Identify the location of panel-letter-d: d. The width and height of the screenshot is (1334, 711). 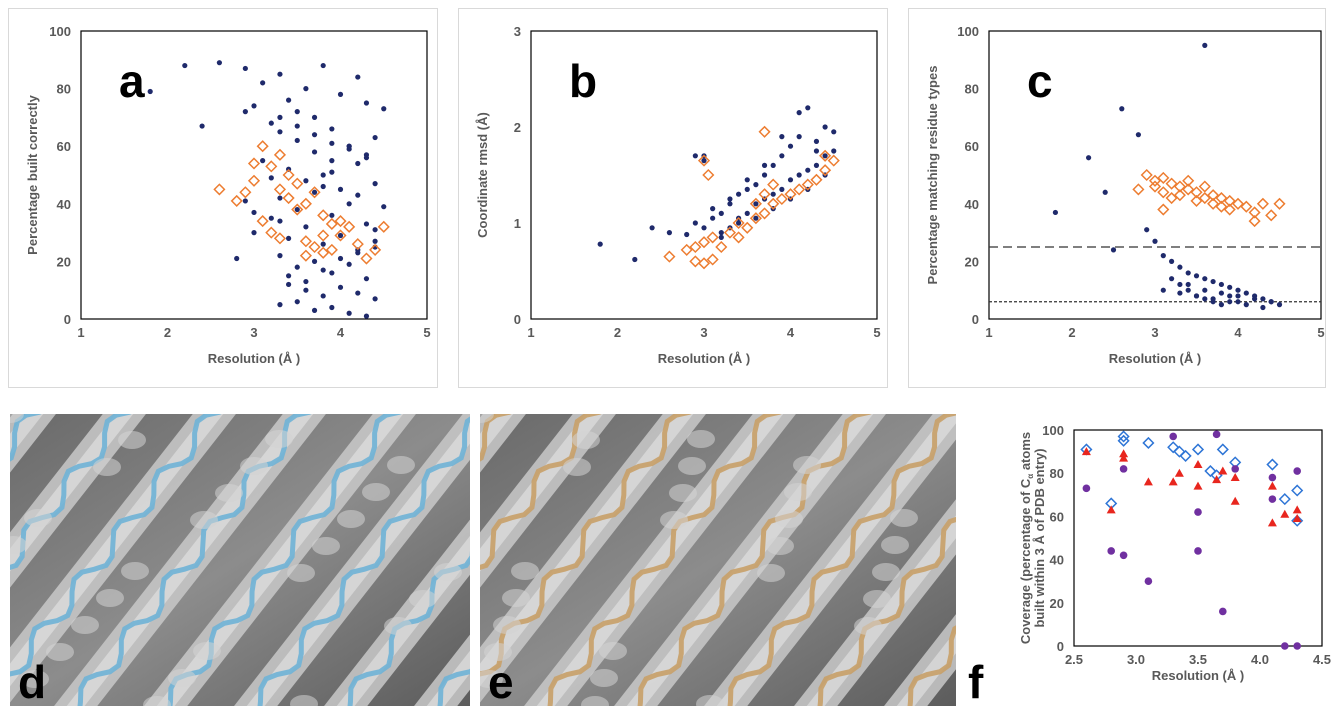
(32, 681).